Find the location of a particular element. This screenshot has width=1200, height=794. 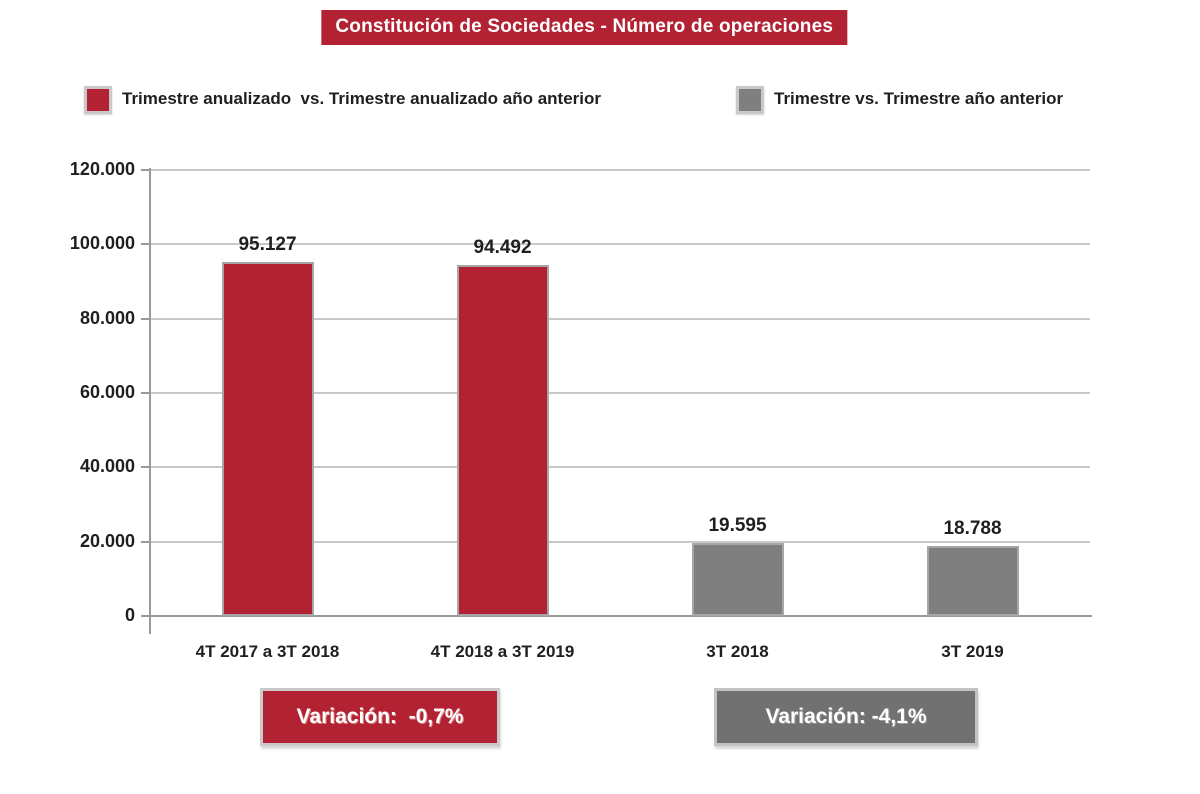

x-axis-category-label: 4T 2018 a 3T 2019 is located at coordinates (502, 651).